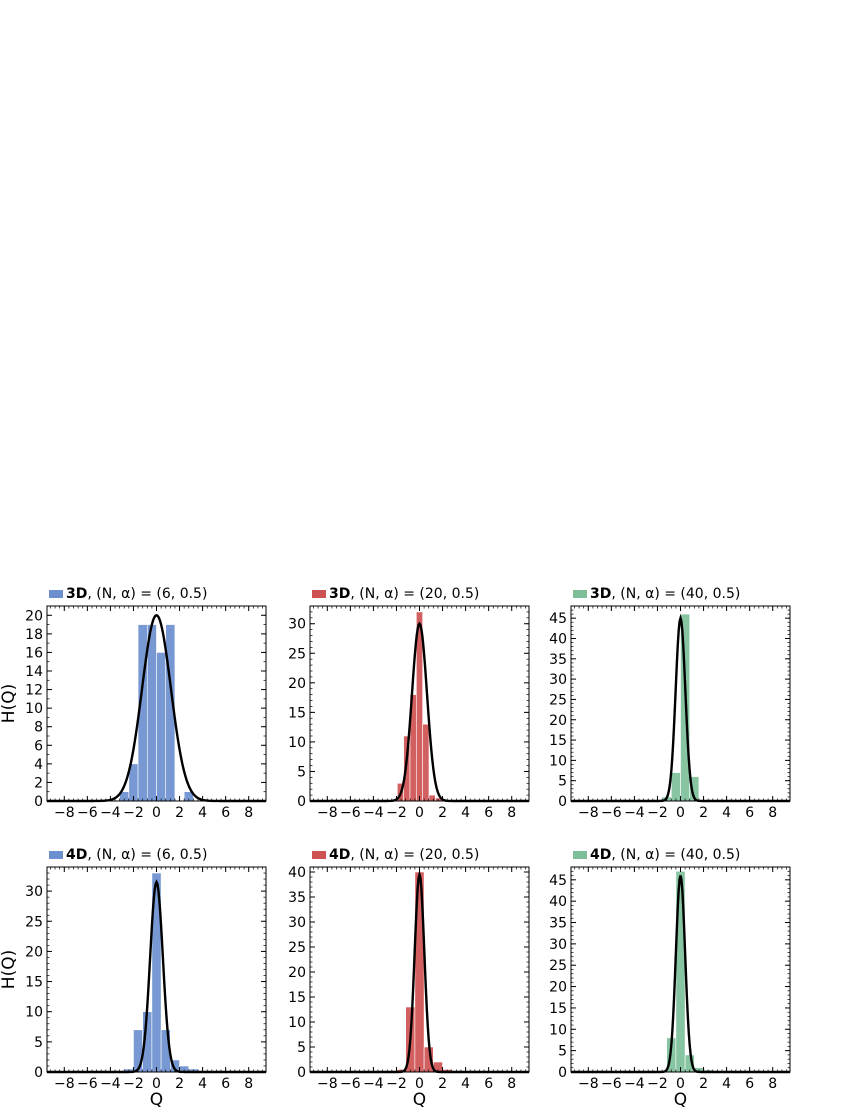  Describe the element at coordinates (38, 746) in the screenshot. I see `y-tick-label: 6` at that location.